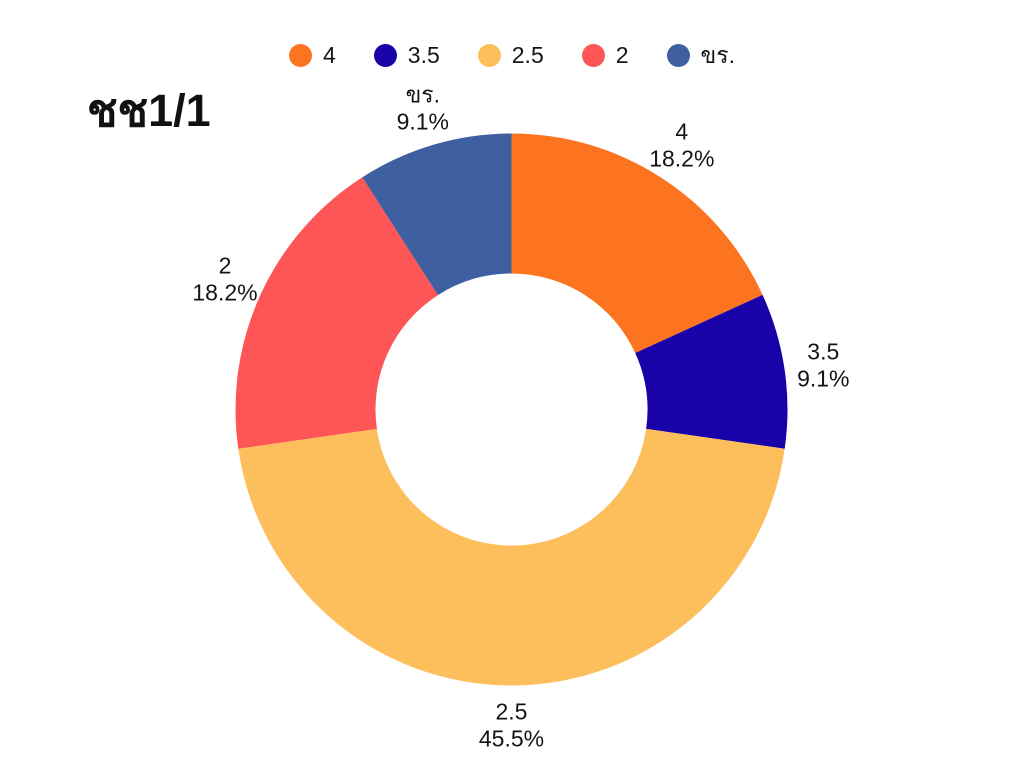  What do you see at coordinates (423, 107) in the screenshot?
I see `slice-label-ขร.: ขร. 9.1%` at bounding box center [423, 107].